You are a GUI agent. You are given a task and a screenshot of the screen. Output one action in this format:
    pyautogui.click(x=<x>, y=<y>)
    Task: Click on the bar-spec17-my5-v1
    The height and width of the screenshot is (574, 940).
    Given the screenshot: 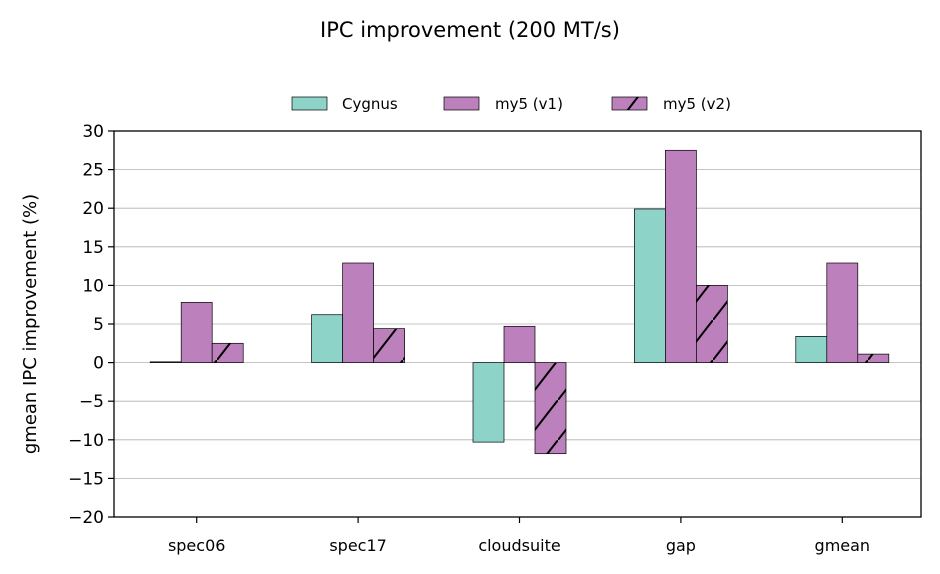 What is the action you would take?
    pyautogui.click(x=358, y=312)
    